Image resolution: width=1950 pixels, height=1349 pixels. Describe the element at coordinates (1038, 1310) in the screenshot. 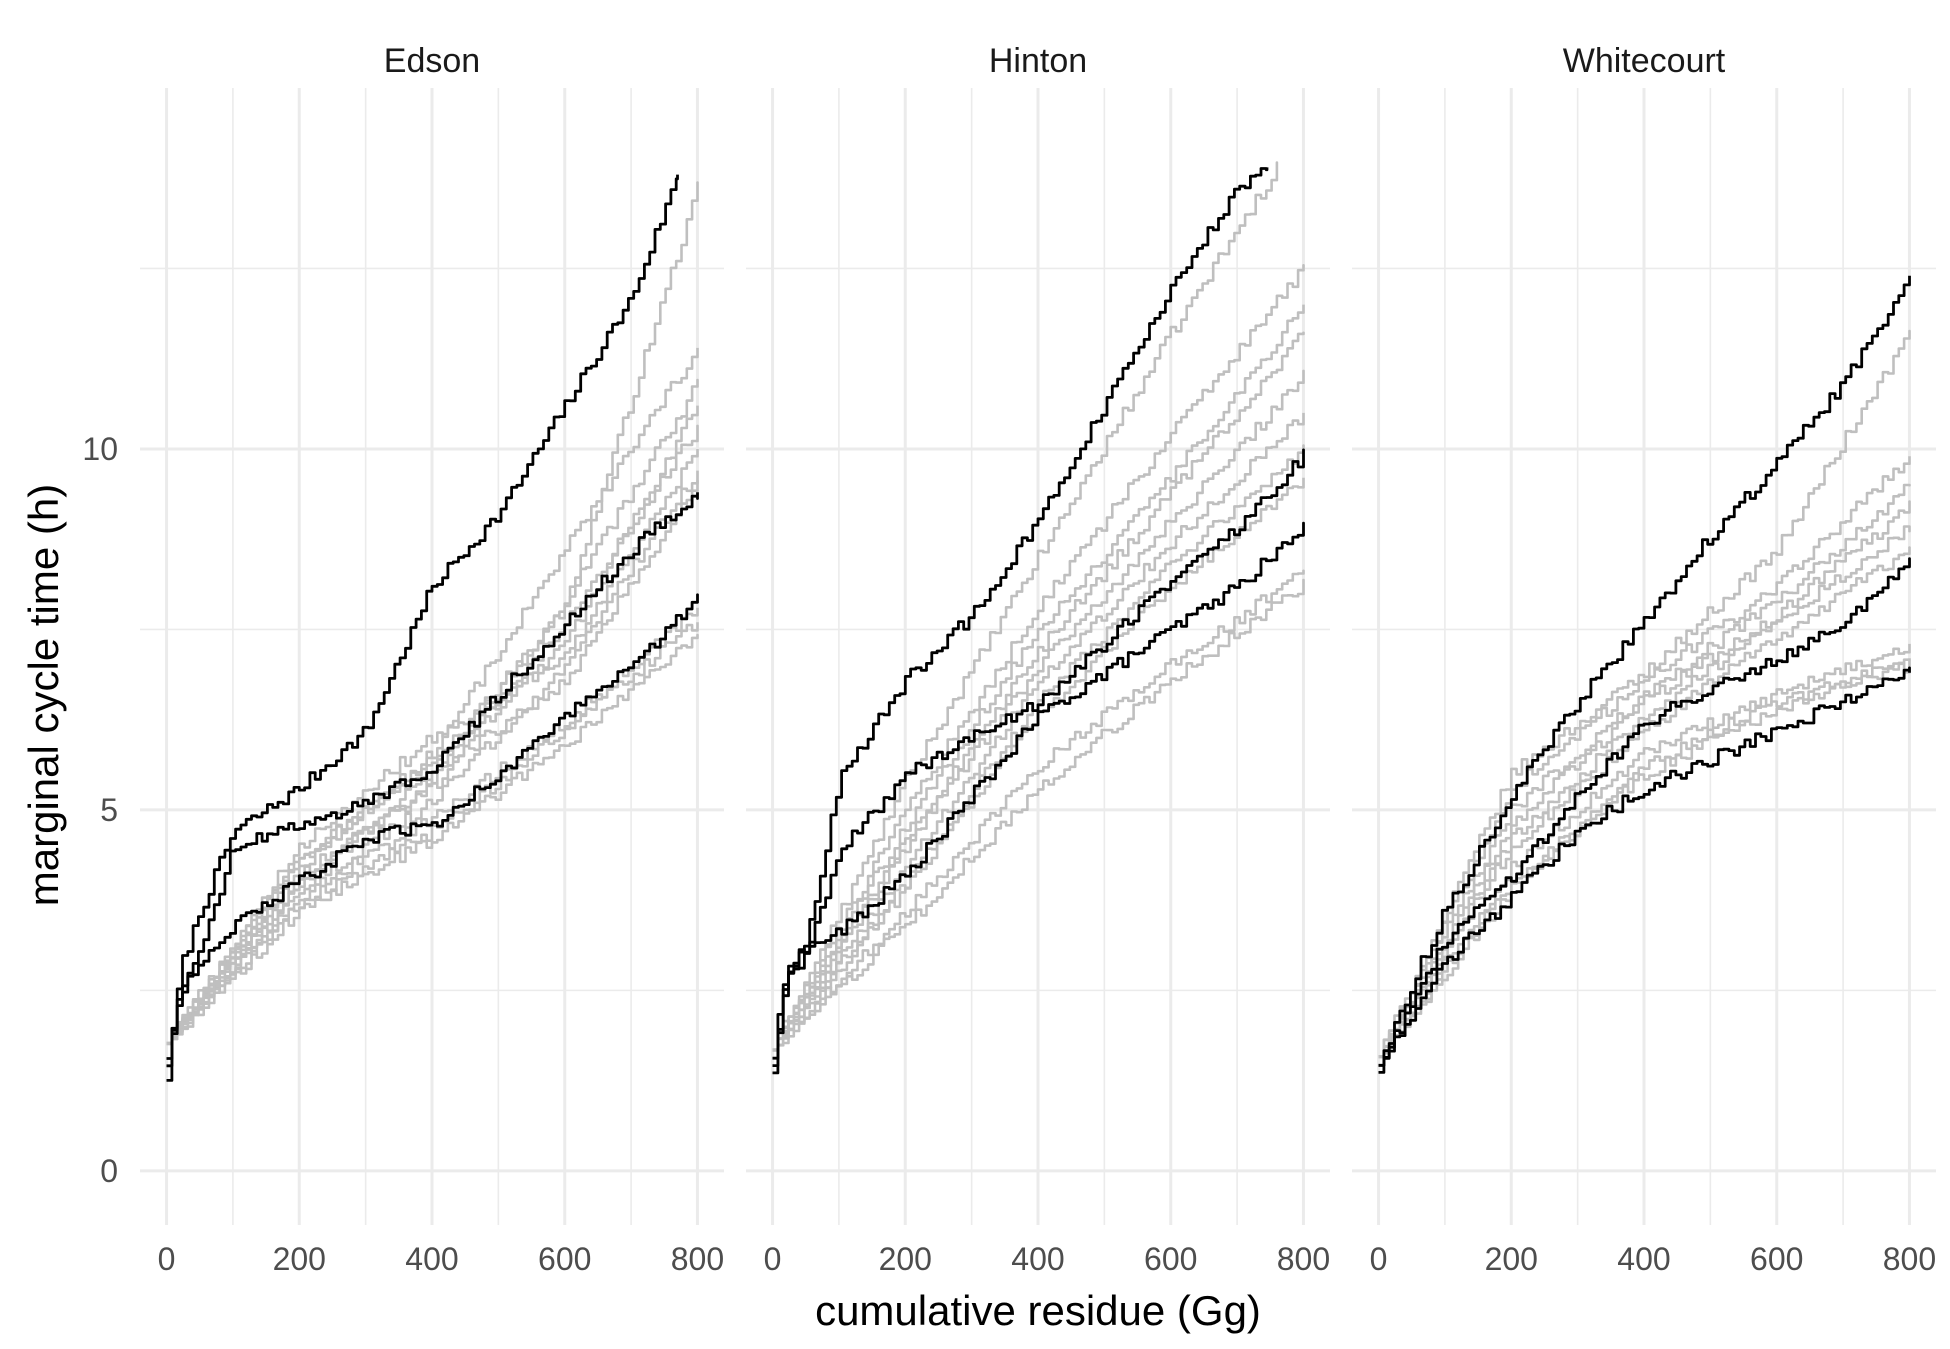

I see `x-axis-title: cumulative residue (Gg)` at that location.